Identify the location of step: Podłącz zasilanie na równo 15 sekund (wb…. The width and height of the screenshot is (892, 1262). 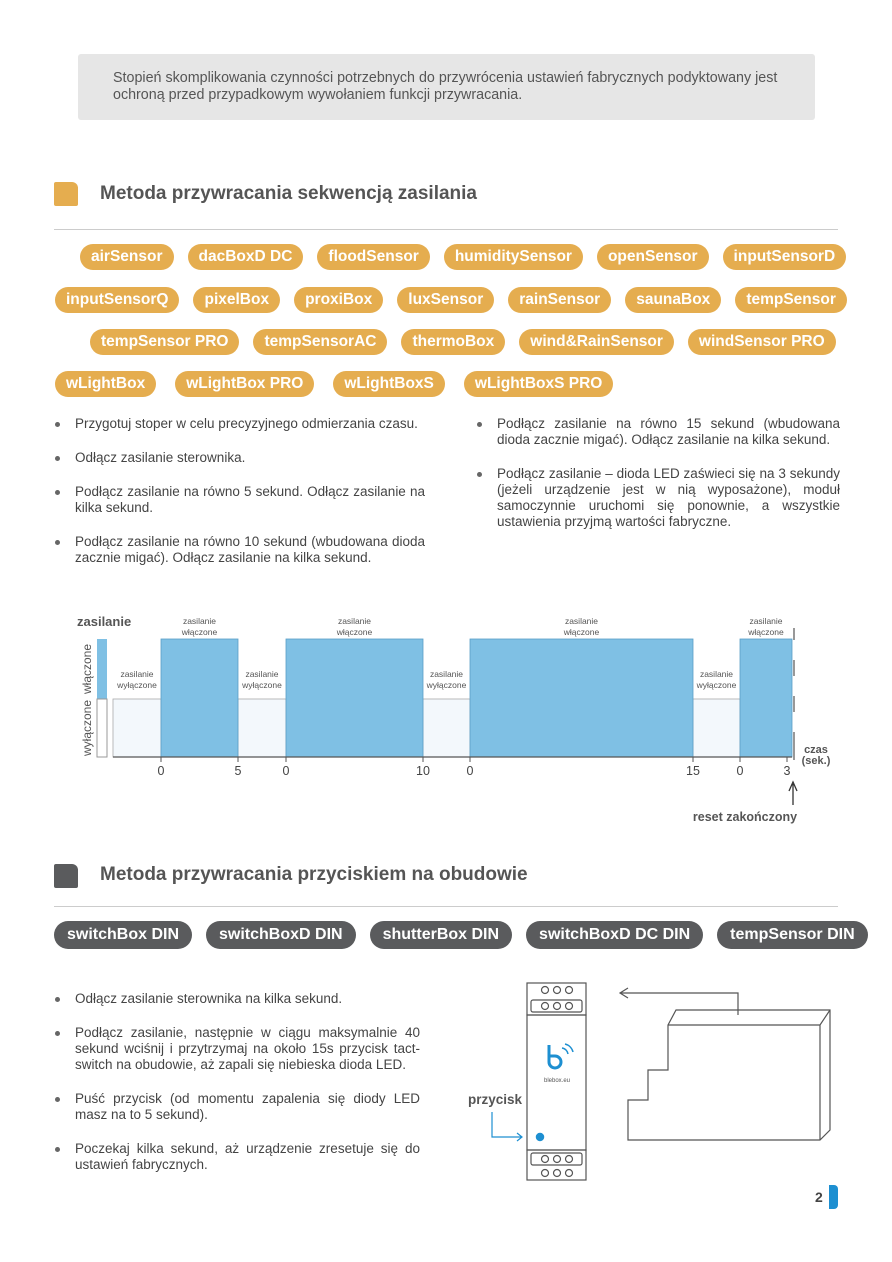
(658, 431).